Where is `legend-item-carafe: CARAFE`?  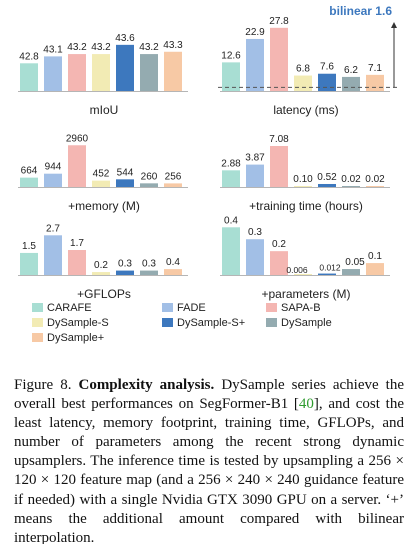
legend-item-carafe: CARAFE is located at coordinates (62, 308).